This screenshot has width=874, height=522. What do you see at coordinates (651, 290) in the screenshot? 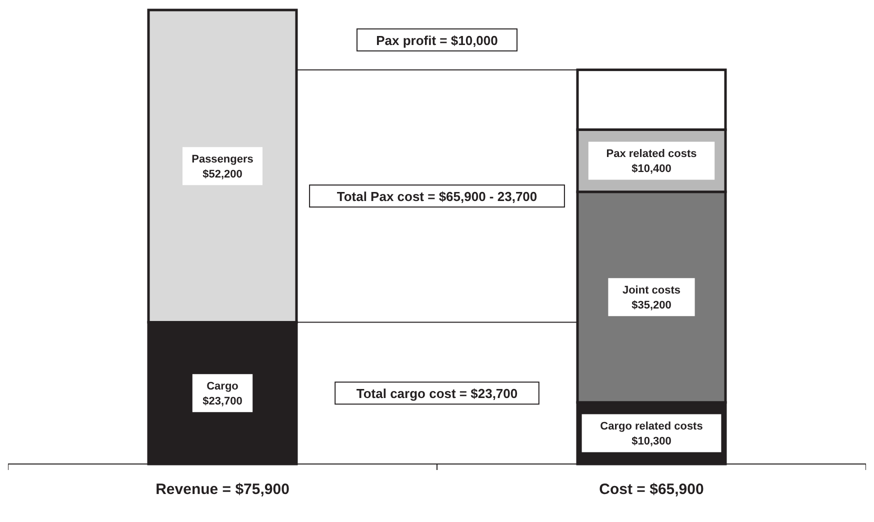
I see `series-label: Joint costs` at bounding box center [651, 290].